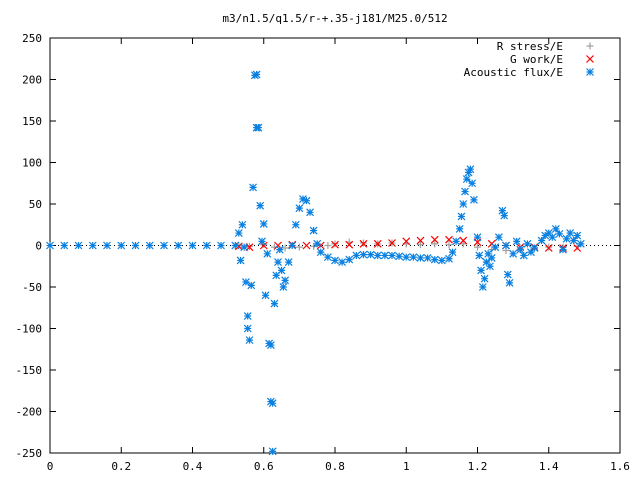 This screenshot has height=480, width=640. What do you see at coordinates (121, 466) in the screenshot?
I see `x-tick-label: 0.2` at bounding box center [121, 466].